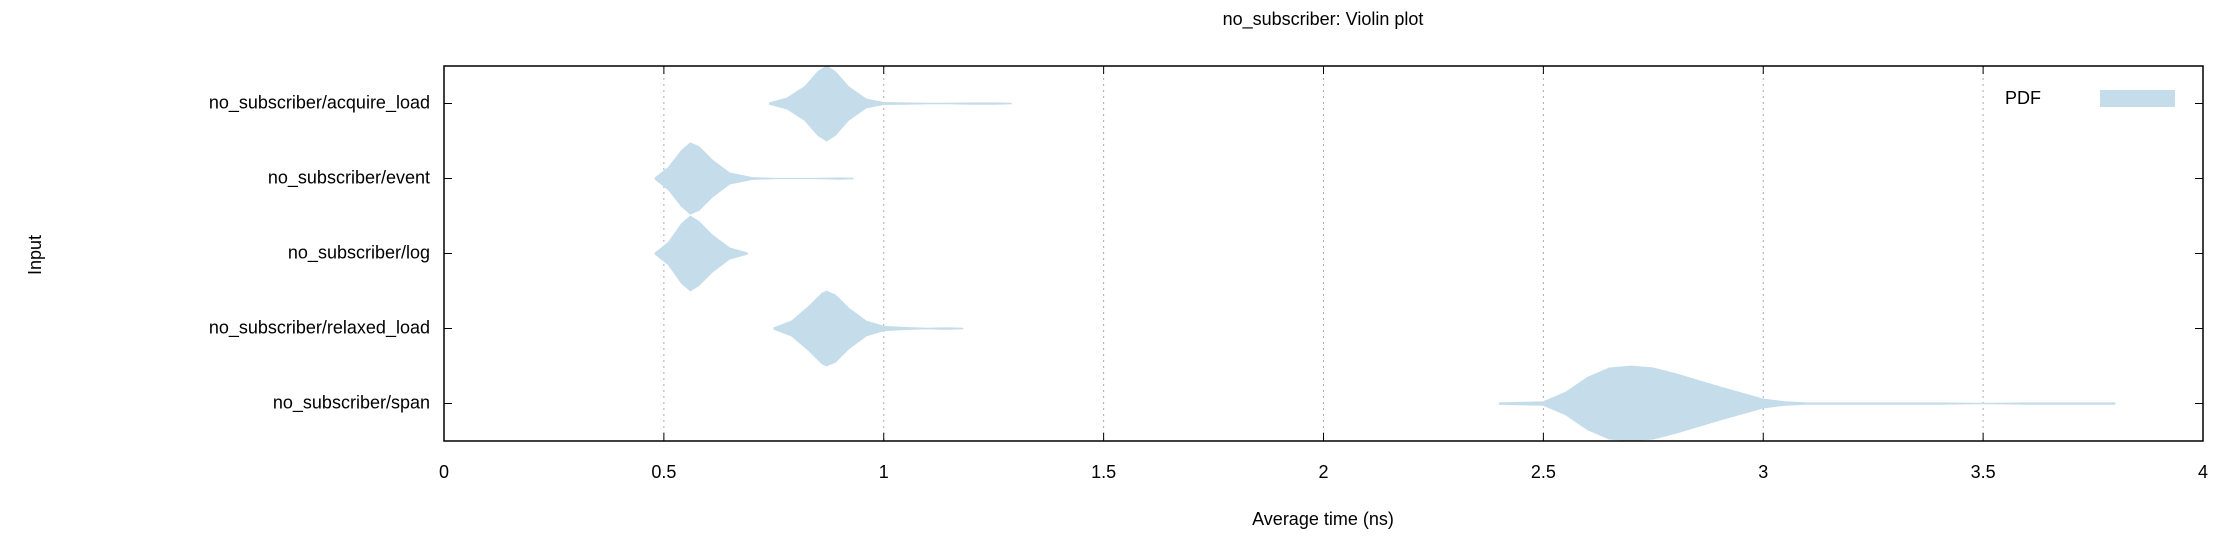 Image resolution: width=2221 pixels, height=548 pixels. I want to click on y-axis-label: Input, so click(35, 255).